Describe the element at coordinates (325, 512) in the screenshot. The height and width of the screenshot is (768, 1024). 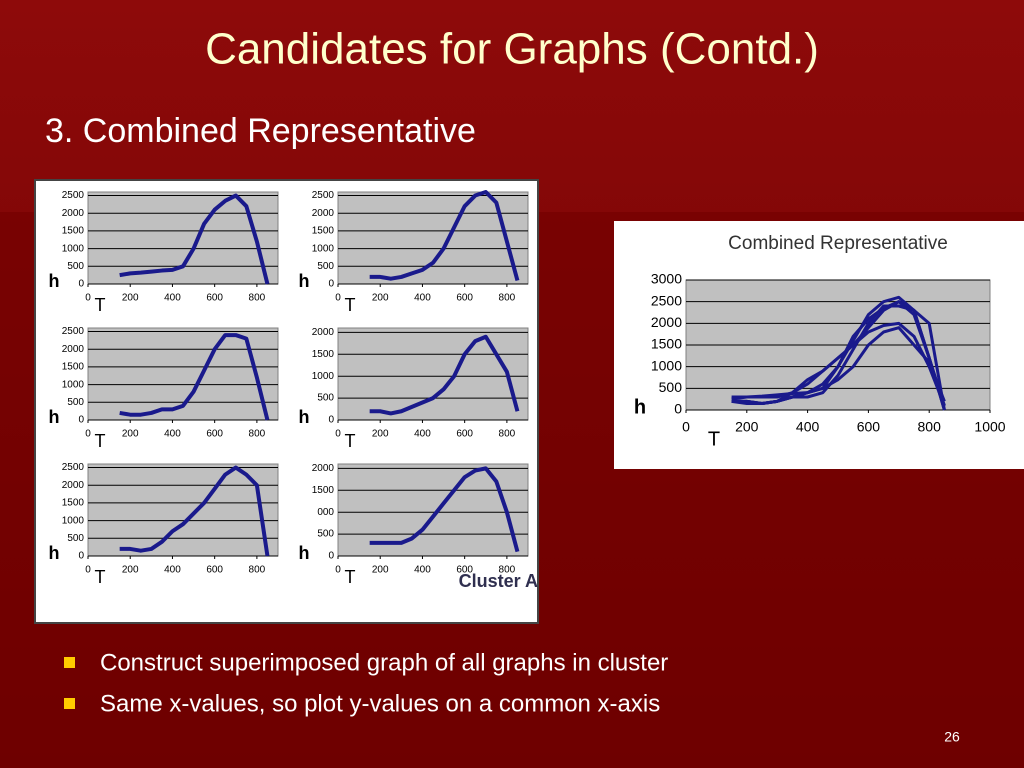
I see `y-tick-label: 000` at that location.